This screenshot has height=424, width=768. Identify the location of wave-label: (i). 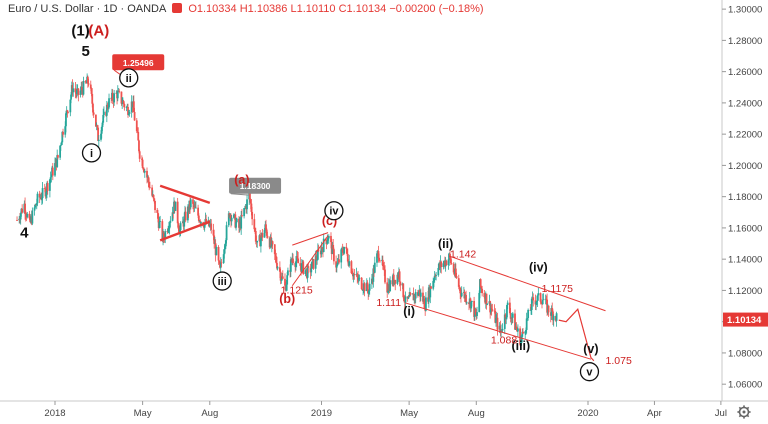
(409, 311).